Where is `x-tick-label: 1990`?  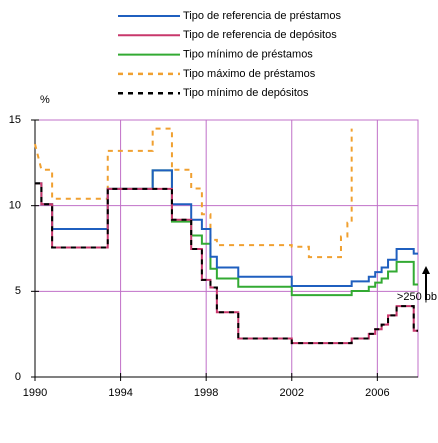
x-tick-label: 1990 is located at coordinates (35, 393).